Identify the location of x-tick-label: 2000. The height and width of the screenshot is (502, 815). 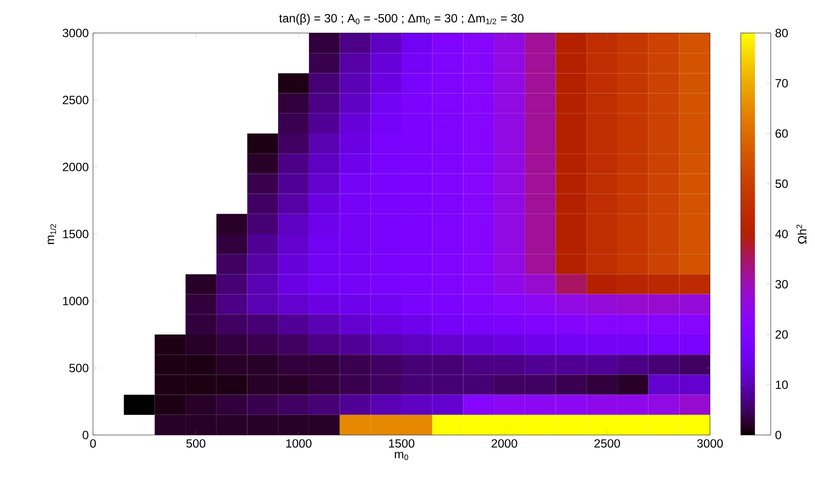
(505, 443).